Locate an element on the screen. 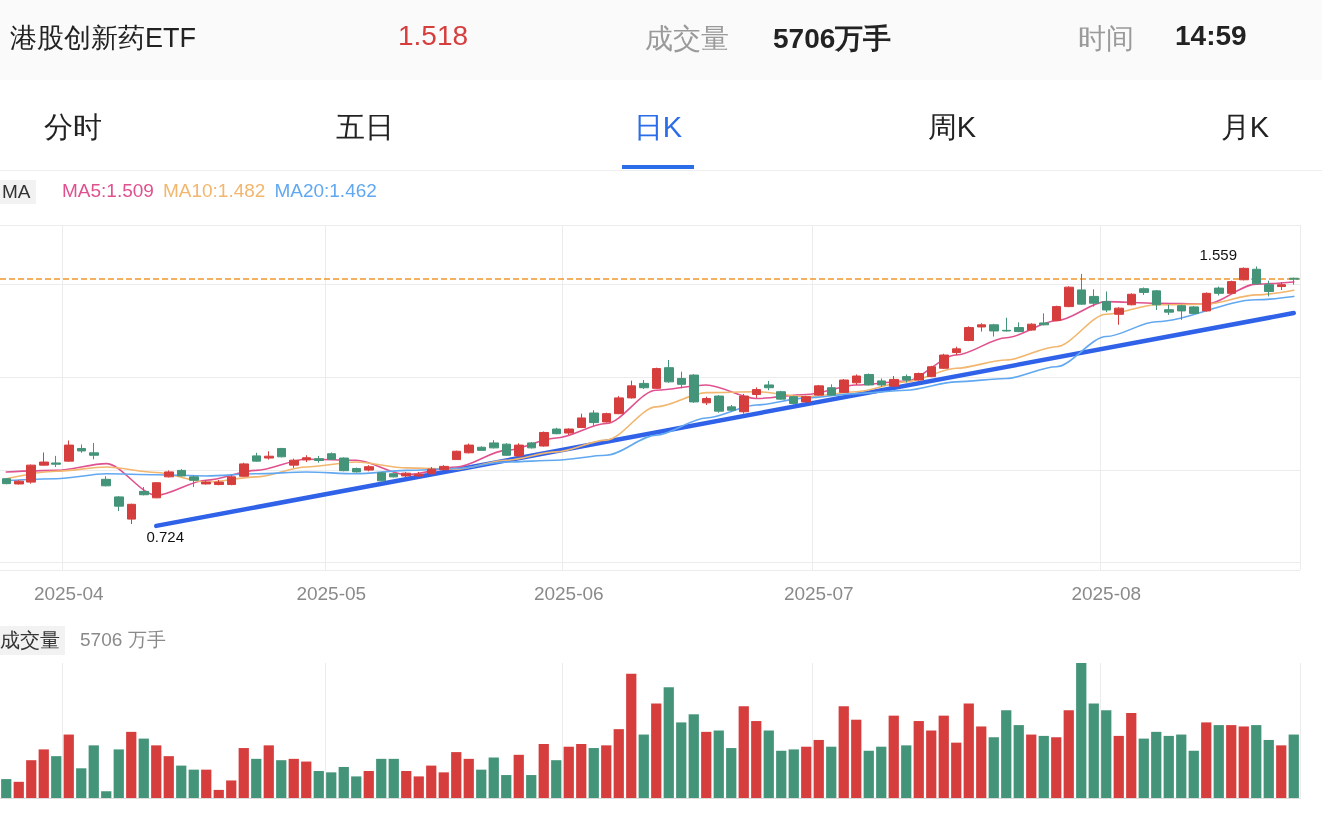 The width and height of the screenshot is (1322, 818). x-tick-label: 2025-06 is located at coordinates (568, 593).